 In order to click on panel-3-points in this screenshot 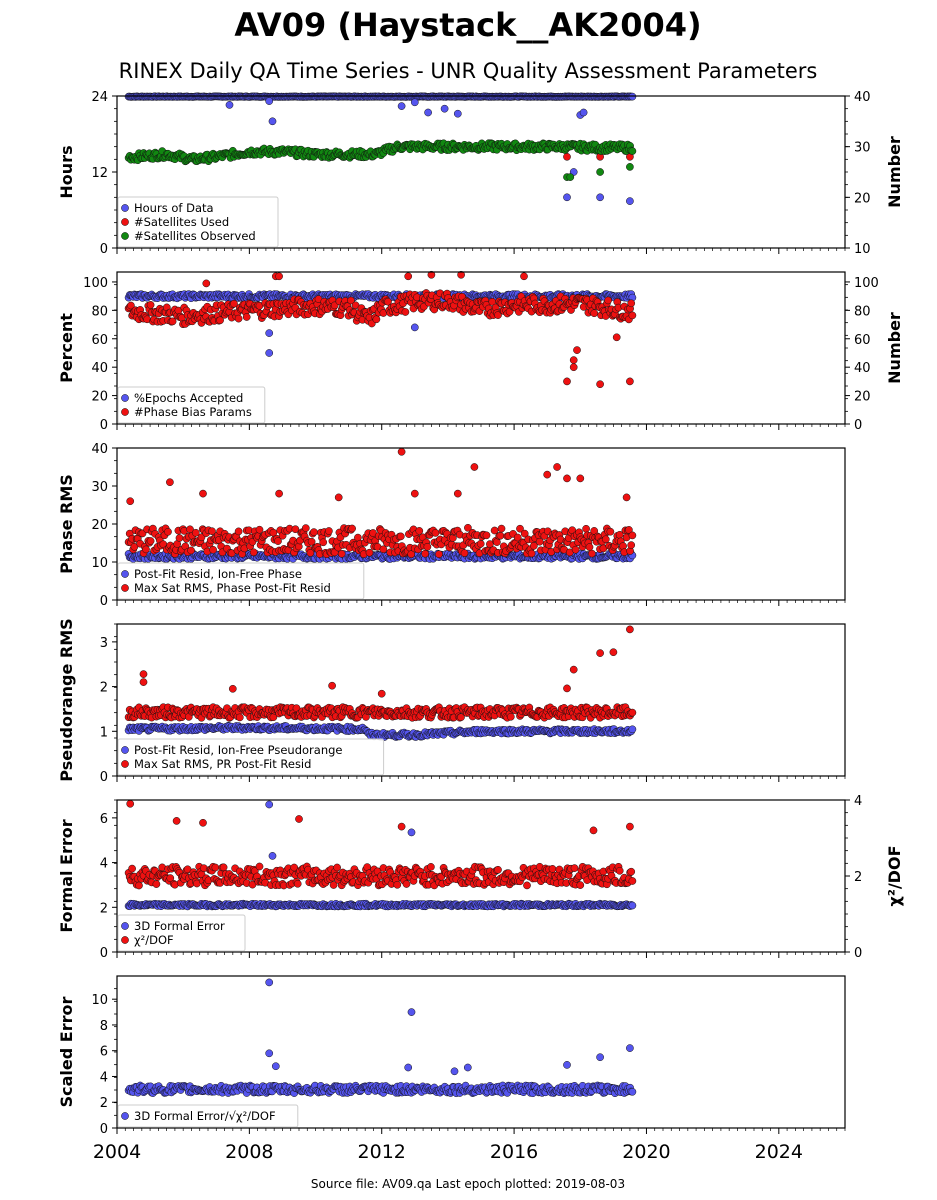, I will do `click(380, 505)`.